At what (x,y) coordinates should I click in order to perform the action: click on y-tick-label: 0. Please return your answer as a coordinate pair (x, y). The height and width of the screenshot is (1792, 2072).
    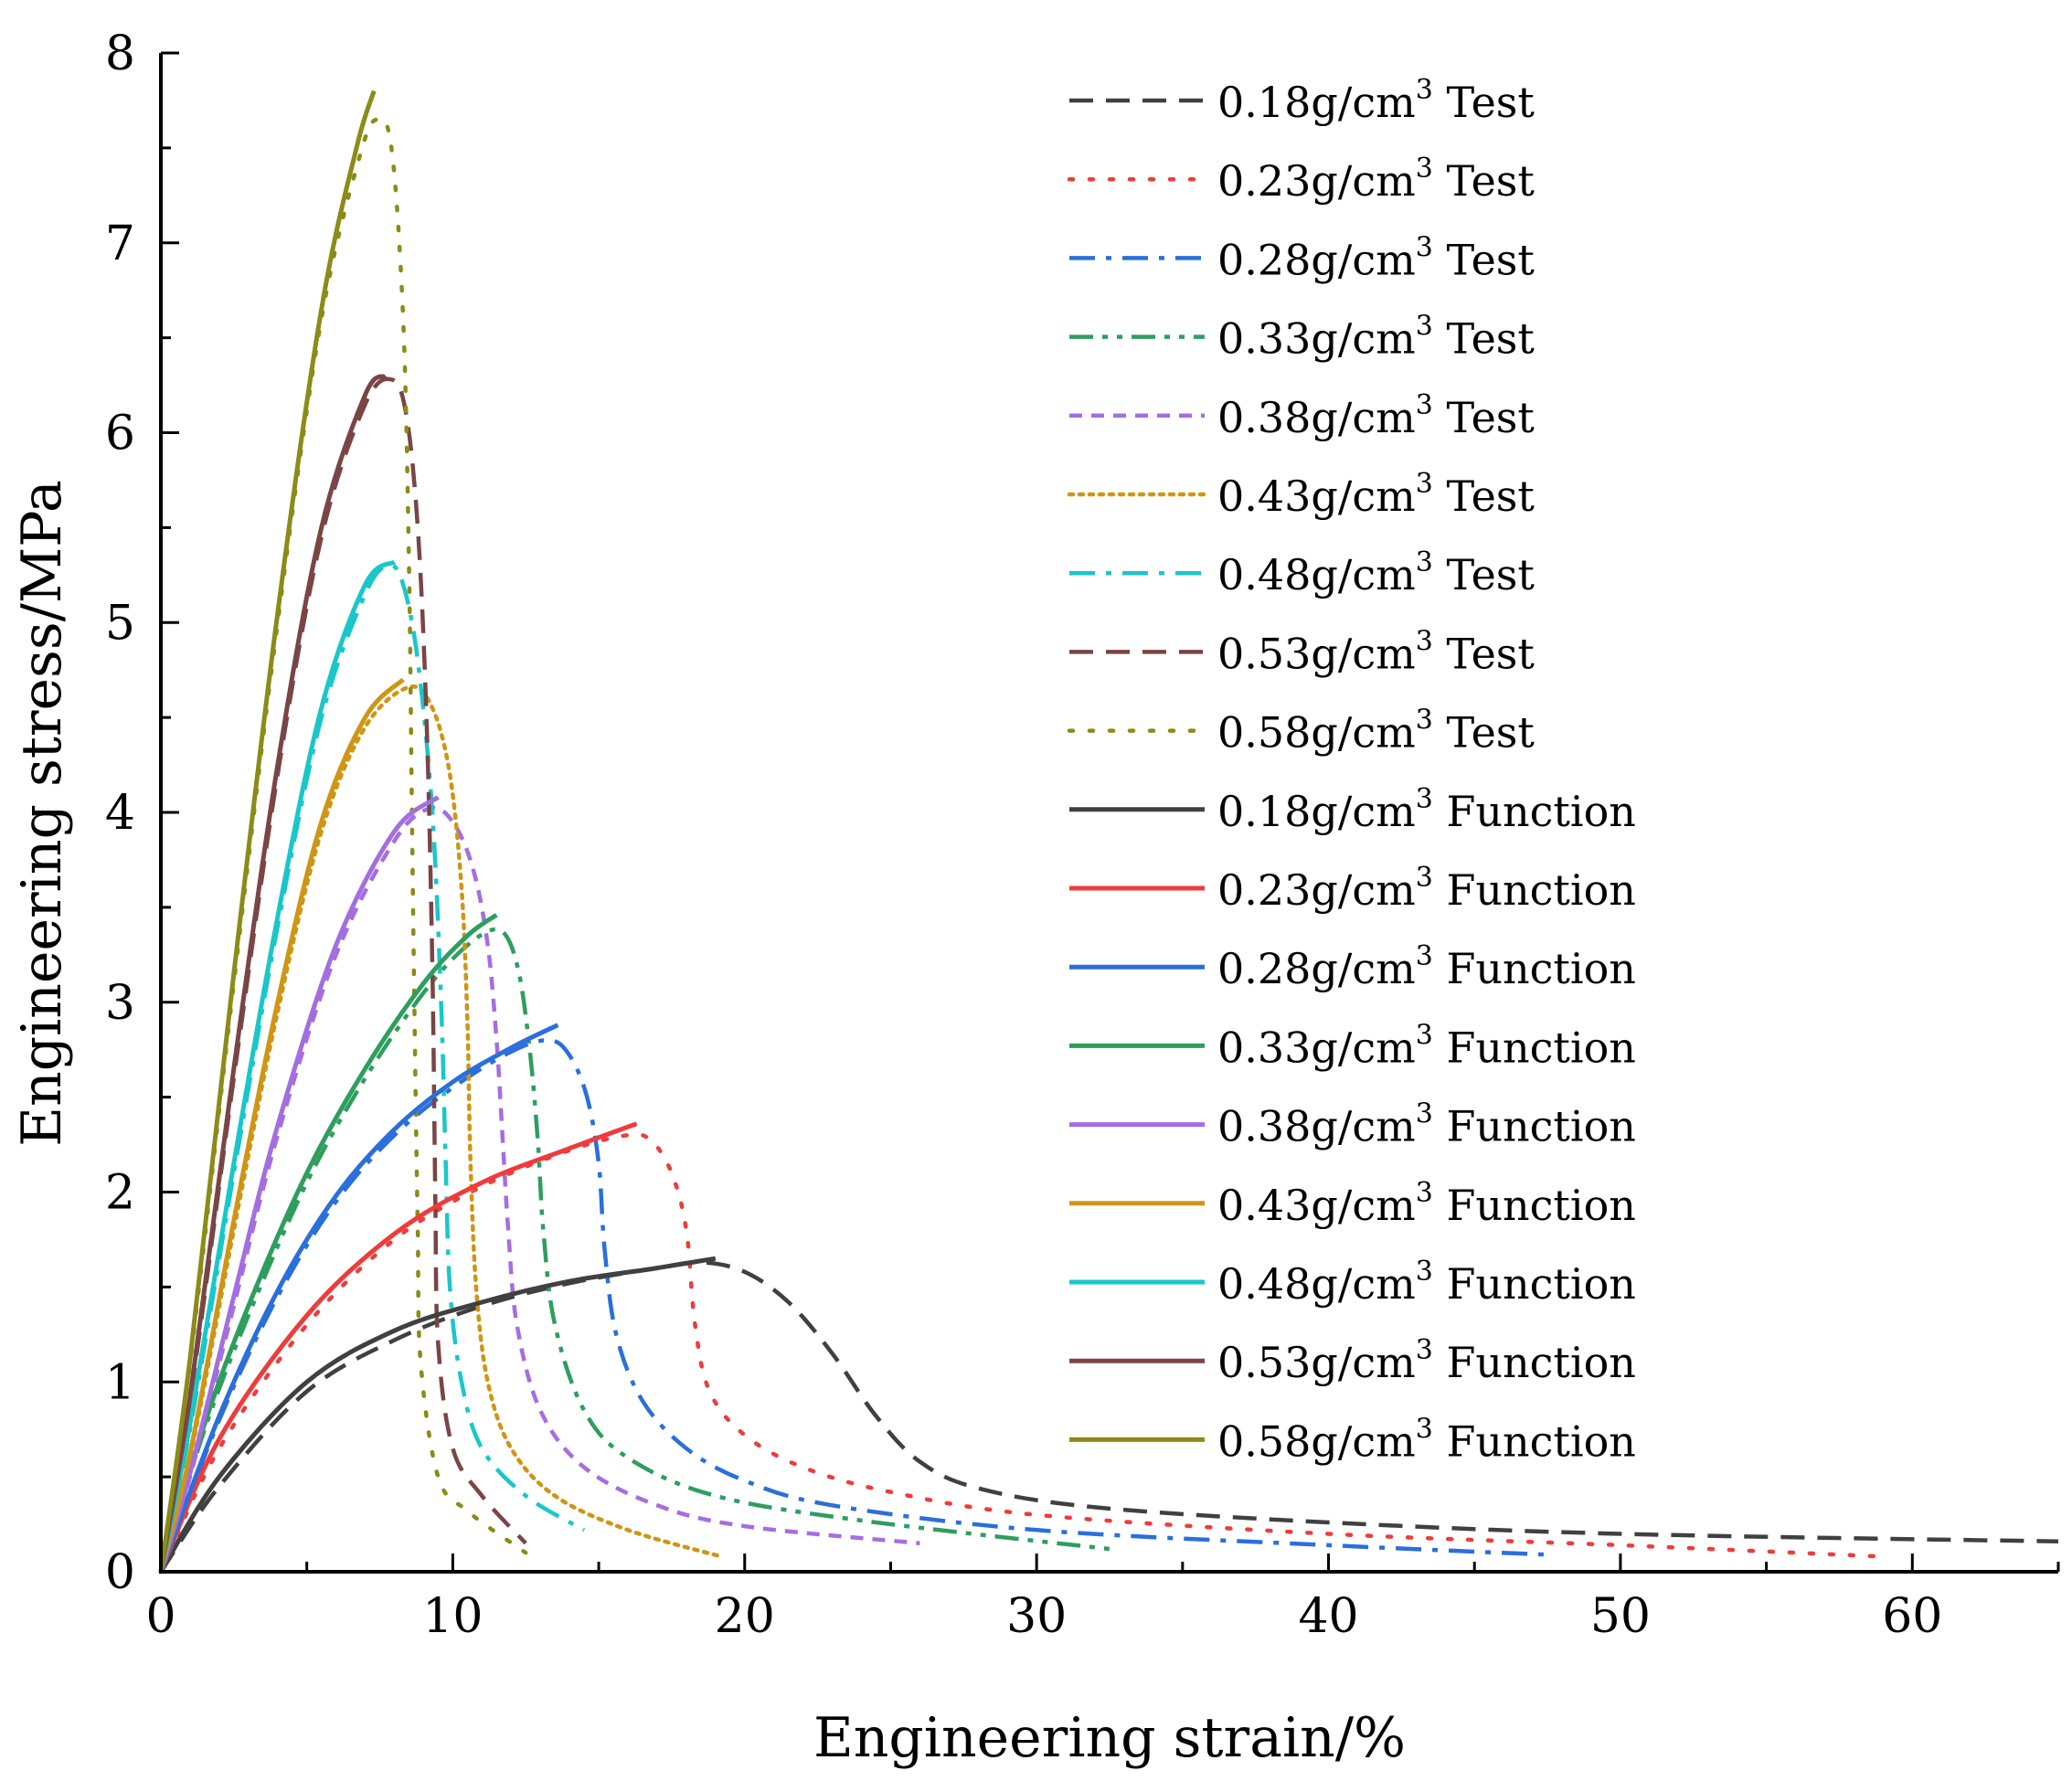
    Looking at the image, I should click on (120, 1572).